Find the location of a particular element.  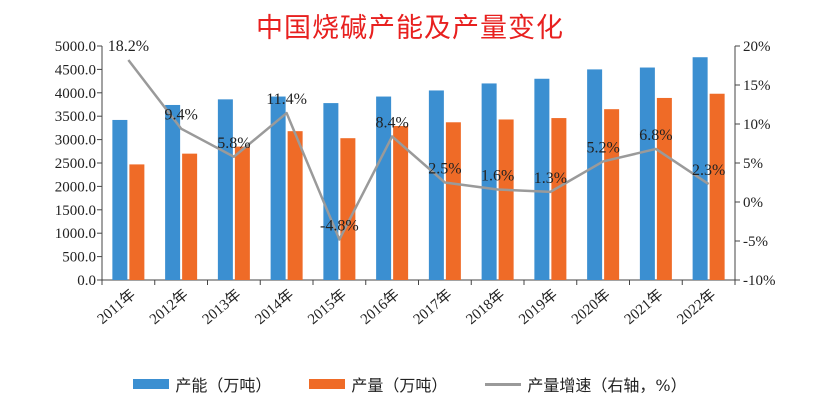

chart-title: 中国烧碱产能及产量变化 is located at coordinates (410, 28).